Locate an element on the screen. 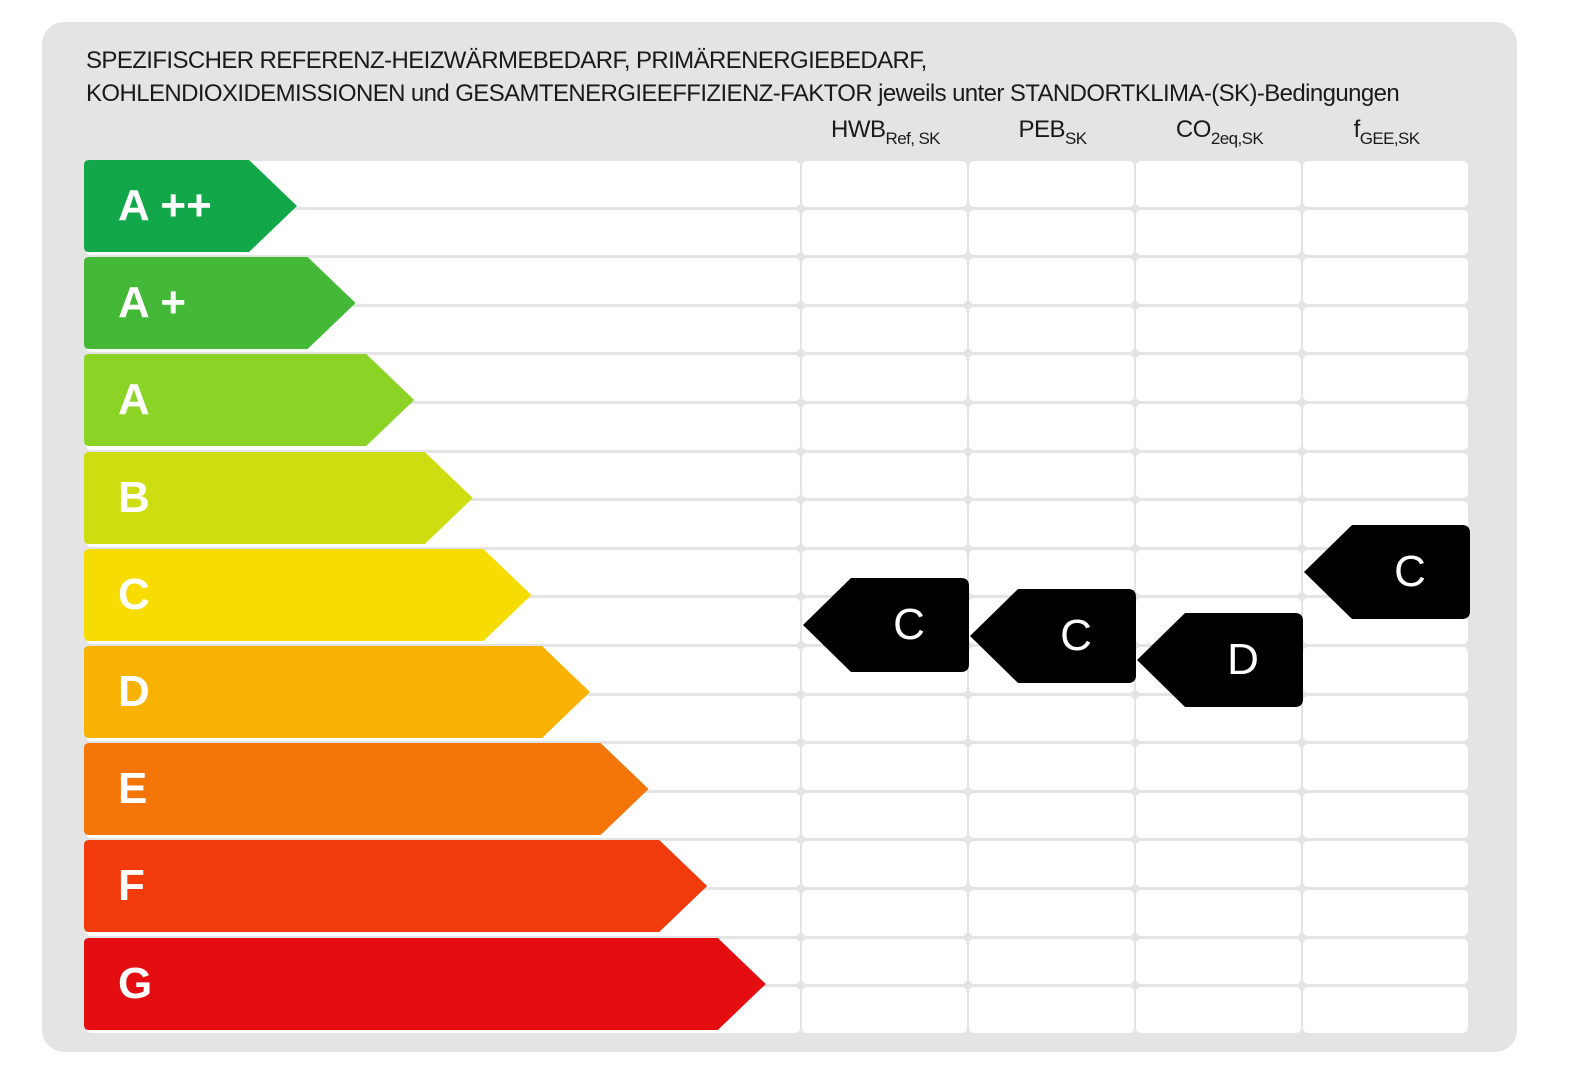 The image size is (1594, 1080). class-band-e: E is located at coordinates (366, 789).